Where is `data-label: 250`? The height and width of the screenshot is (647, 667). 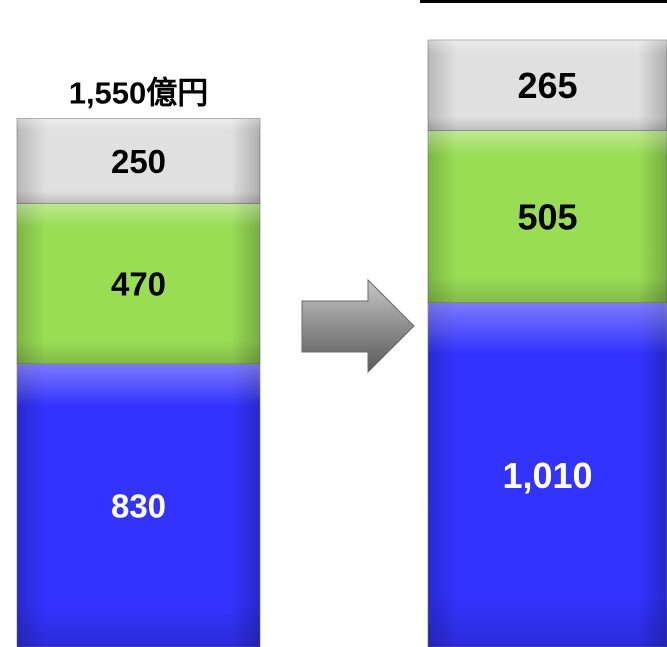 data-label: 250 is located at coordinates (138, 161).